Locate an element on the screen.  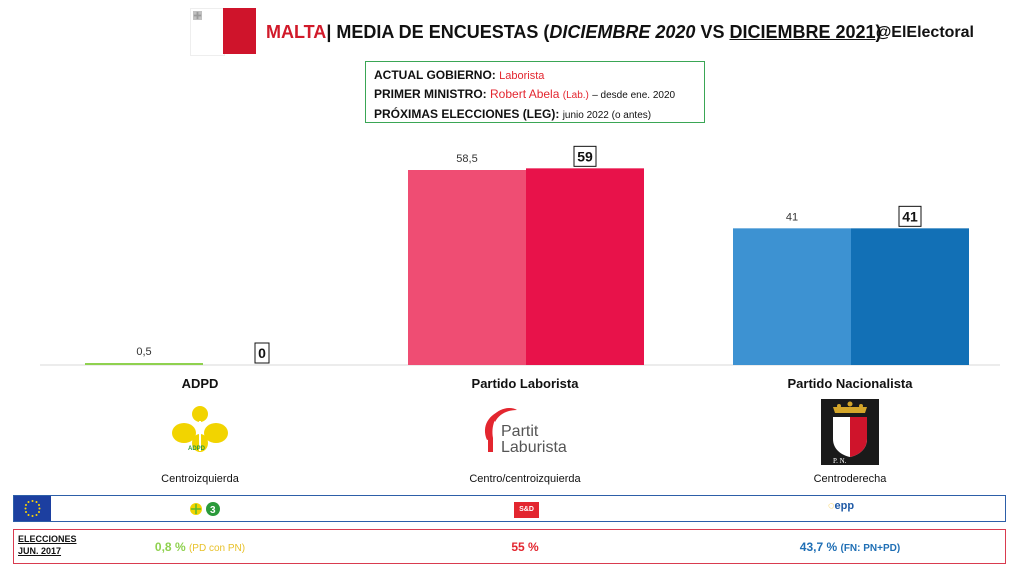
gov-label: ACTUAL GOBIERNO: is located at coordinates (435, 75).